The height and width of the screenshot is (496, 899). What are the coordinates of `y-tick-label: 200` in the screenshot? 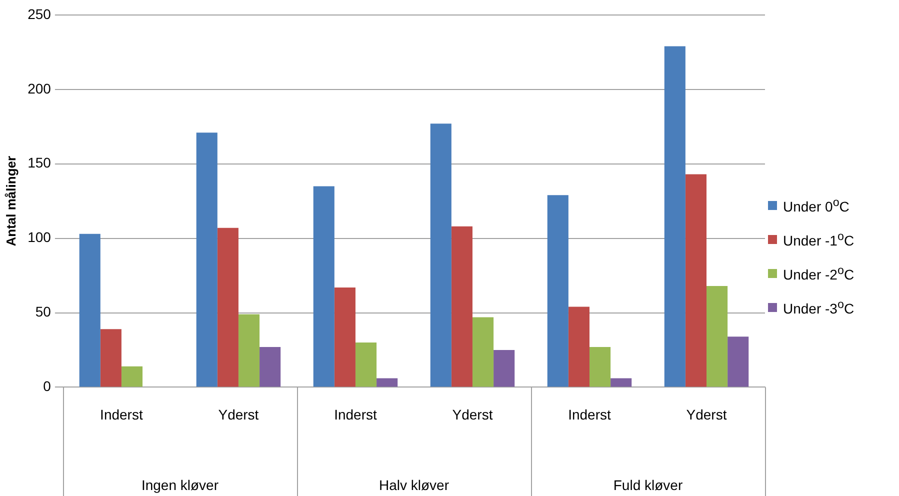 It's located at (40, 88).